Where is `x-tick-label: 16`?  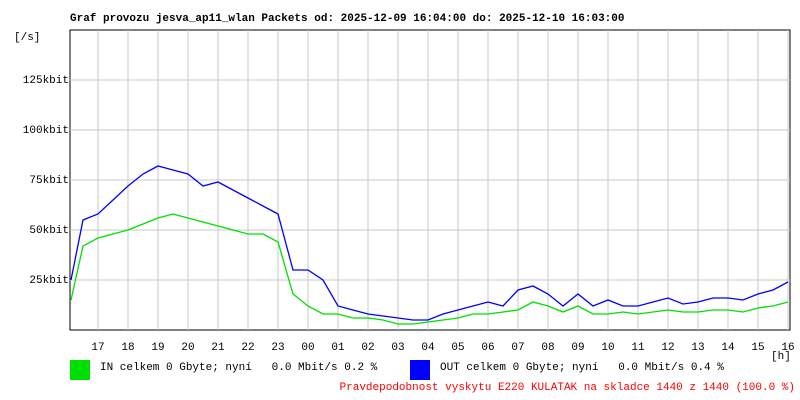
x-tick-label: 16 is located at coordinates (787, 348).